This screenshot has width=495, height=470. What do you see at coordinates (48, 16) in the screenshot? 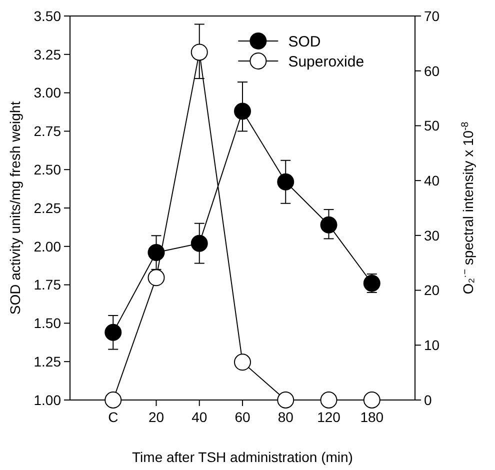
I see `y-tick-label: 3.50` at bounding box center [48, 16].